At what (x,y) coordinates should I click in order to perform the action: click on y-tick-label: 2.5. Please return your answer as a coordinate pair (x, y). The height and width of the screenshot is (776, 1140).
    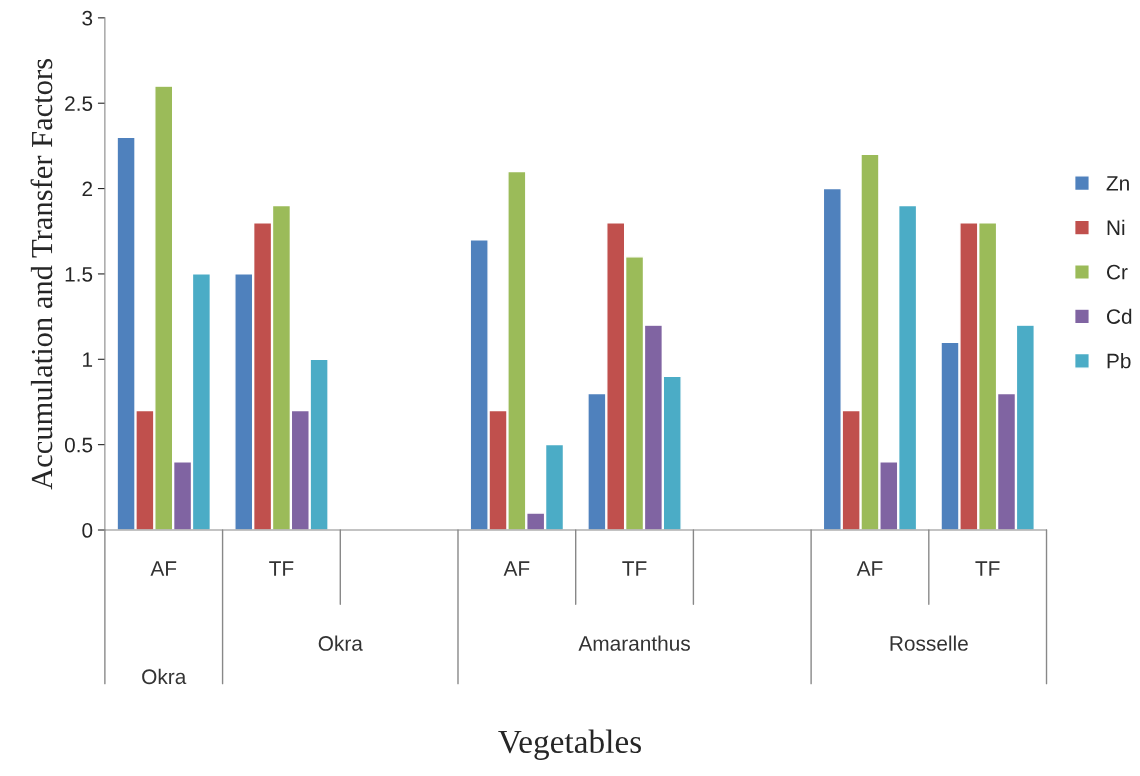
    Looking at the image, I should click on (79, 103).